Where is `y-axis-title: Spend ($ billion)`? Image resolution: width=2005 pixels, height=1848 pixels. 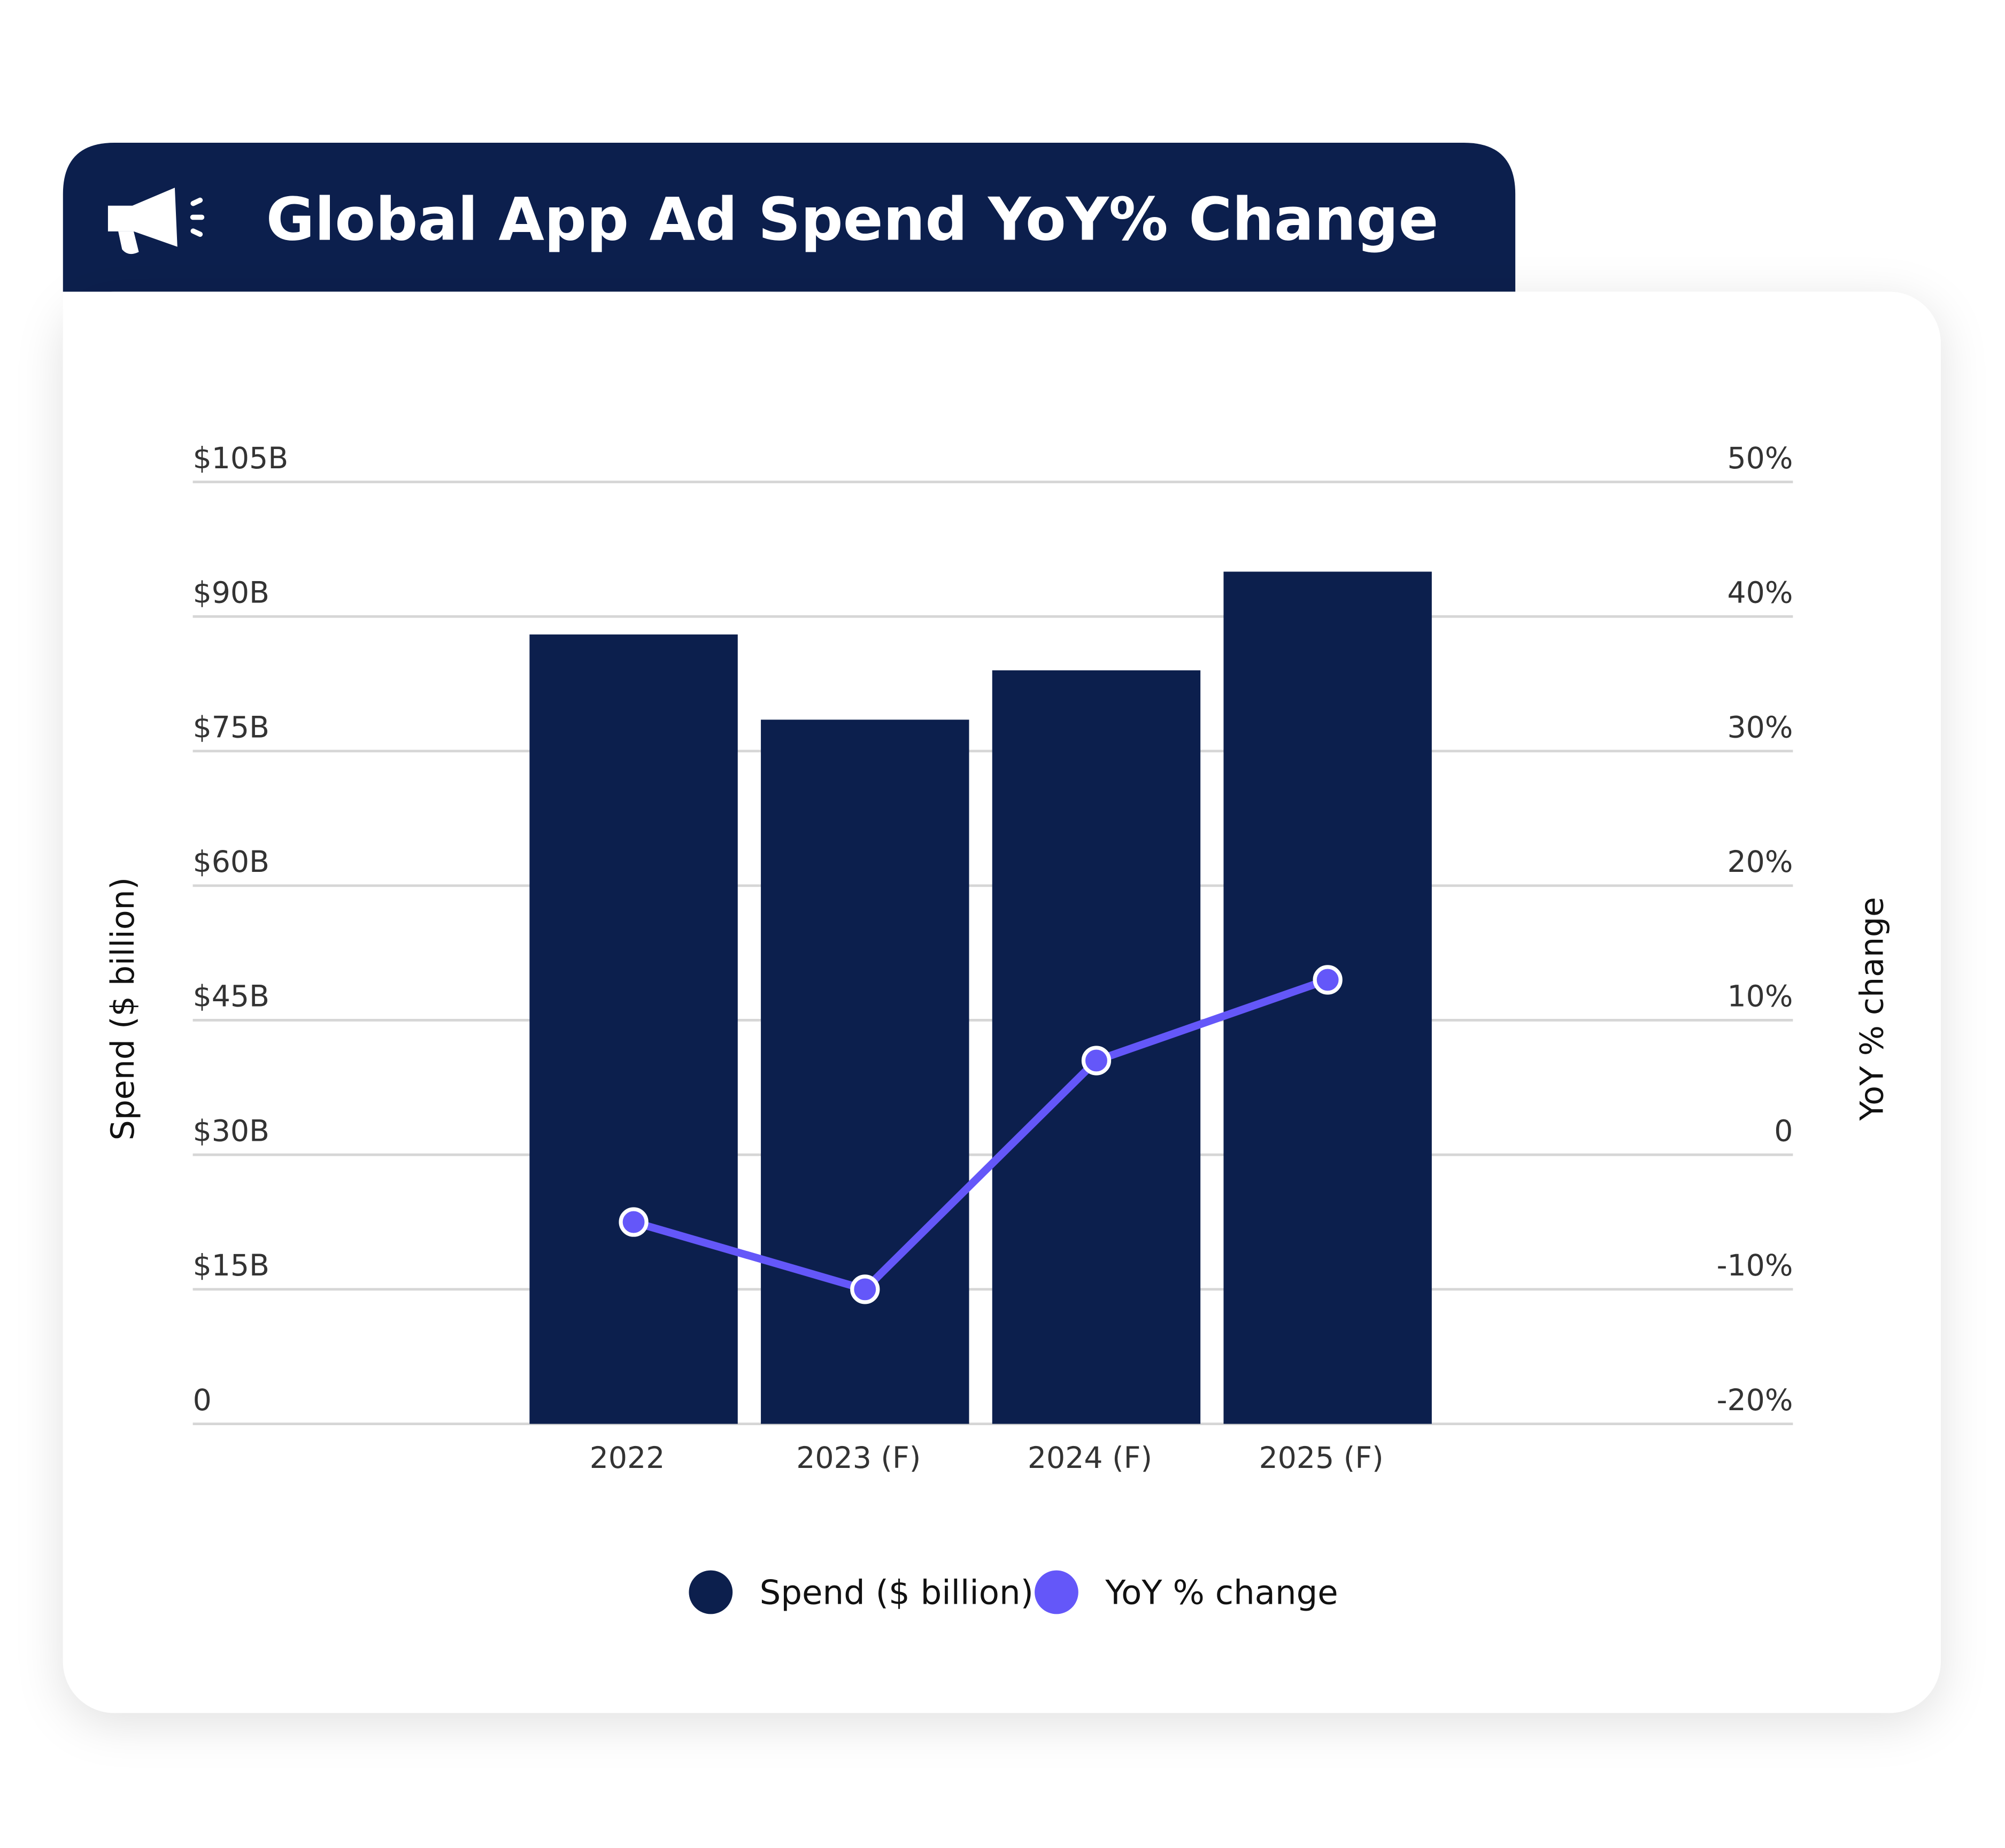
y-axis-title: Spend ($ billion) is located at coordinates (123, 1009).